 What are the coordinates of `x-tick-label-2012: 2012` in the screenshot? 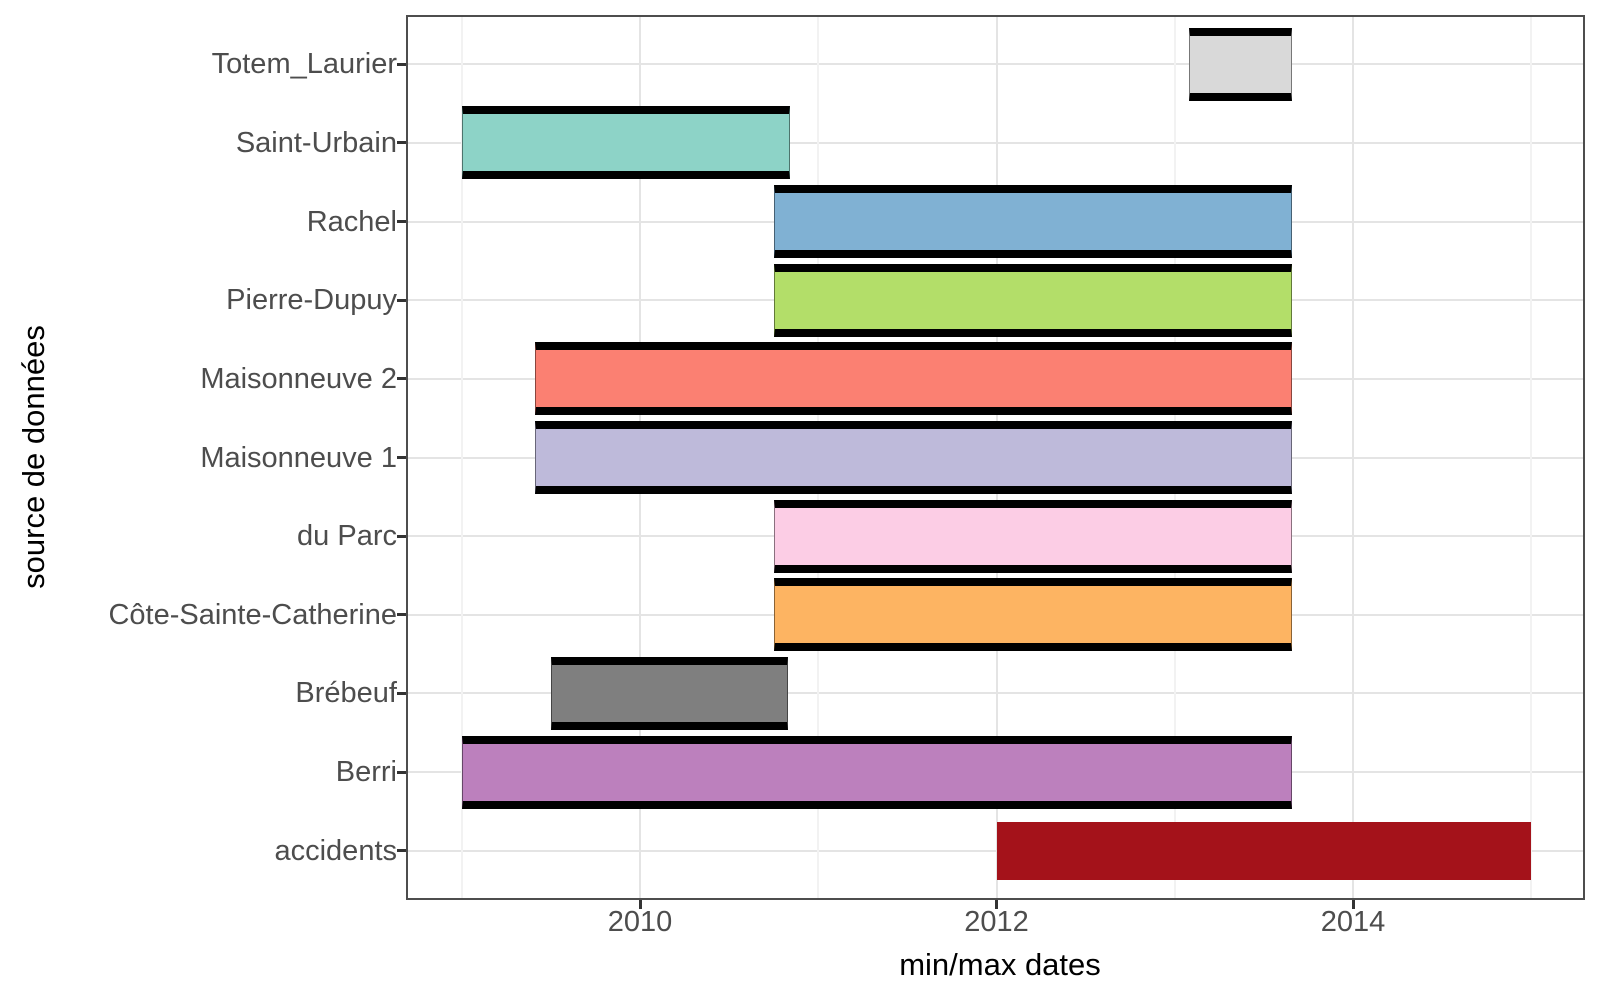 It's located at (996, 922).